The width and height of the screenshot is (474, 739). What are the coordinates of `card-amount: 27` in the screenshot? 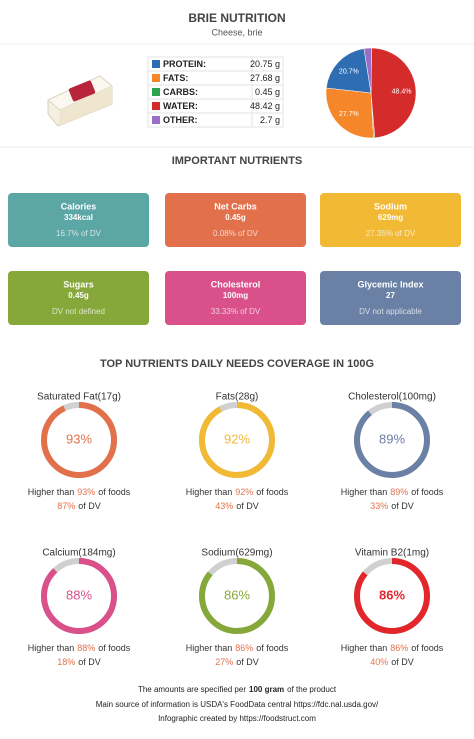 It's located at (390, 295).